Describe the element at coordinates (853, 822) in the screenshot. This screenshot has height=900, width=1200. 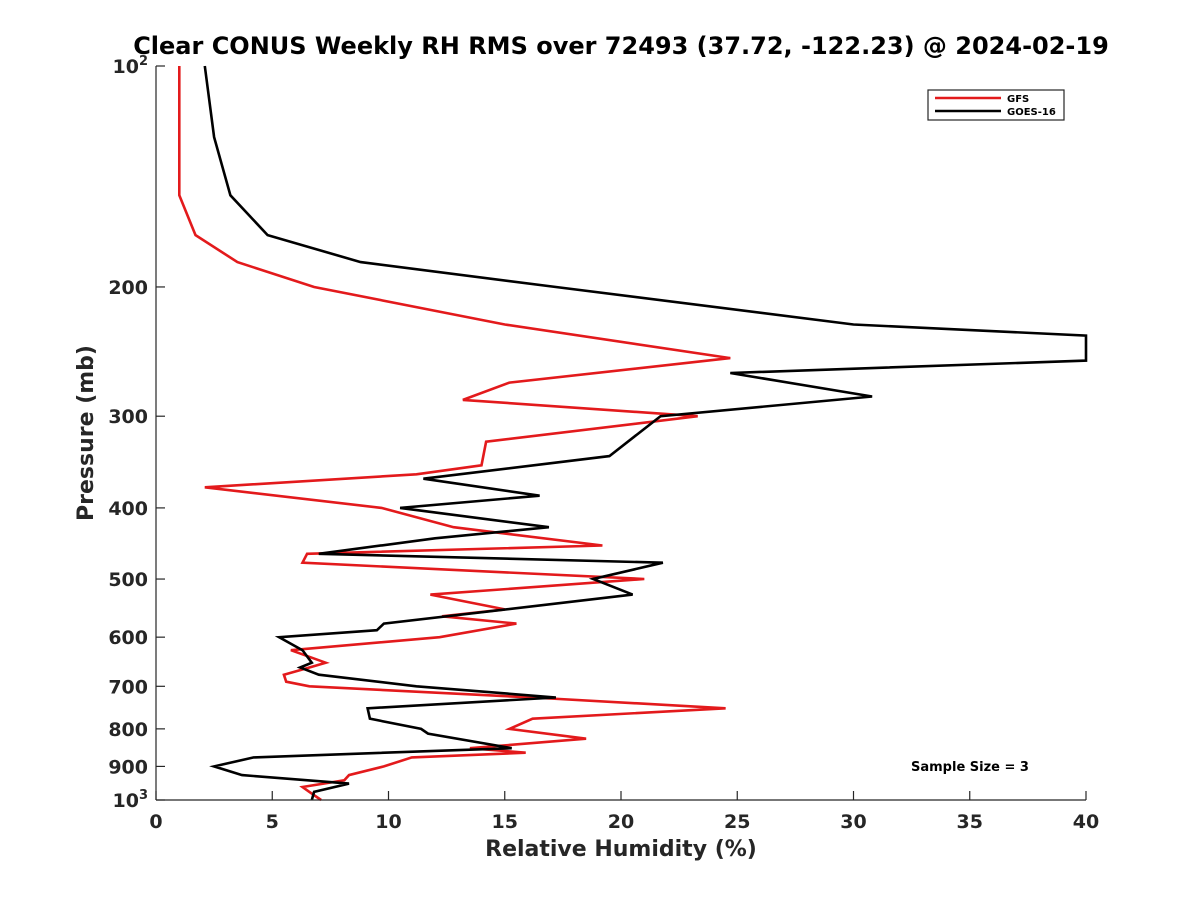
I see `x-tick-label: 30` at that location.